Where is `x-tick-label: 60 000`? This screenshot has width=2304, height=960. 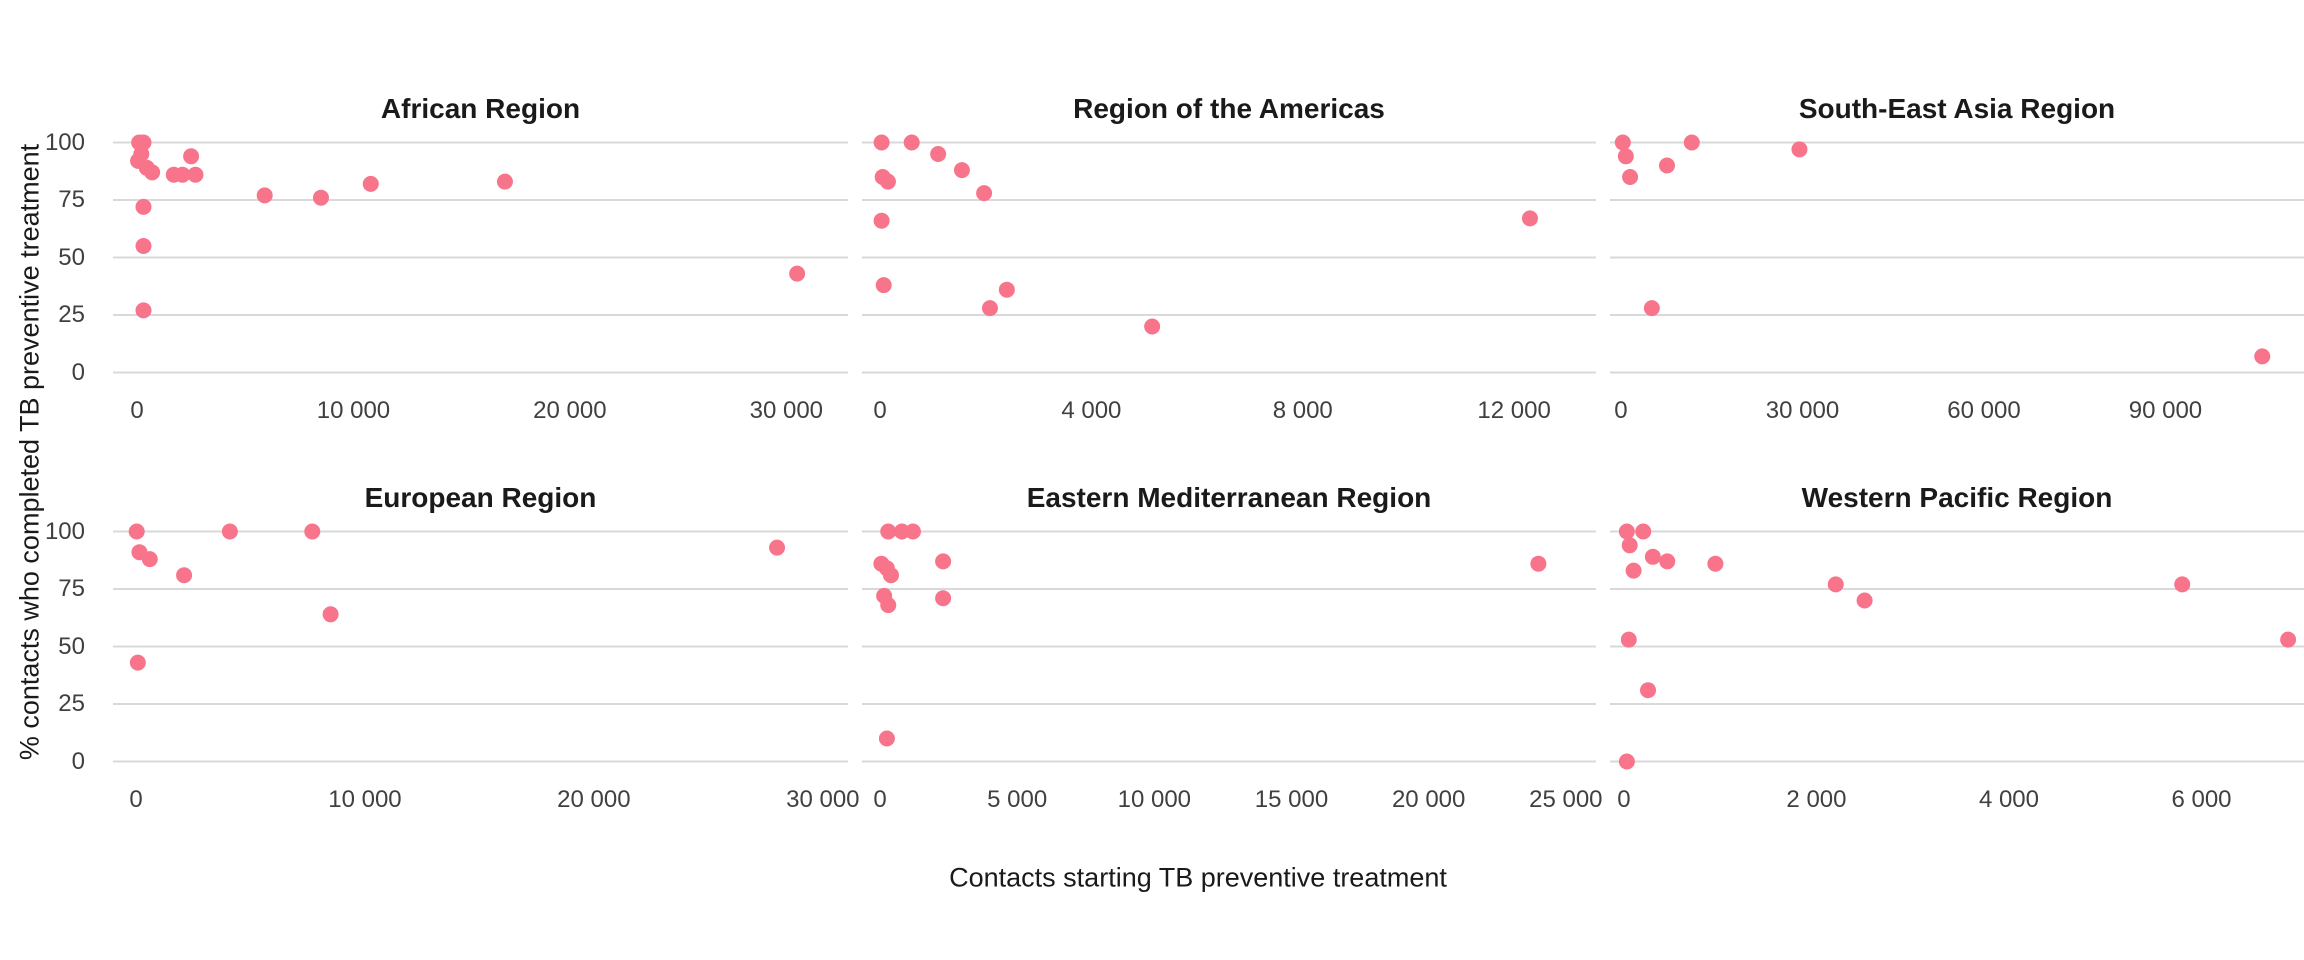
x-tick-label: 60 000 is located at coordinates (1984, 410).